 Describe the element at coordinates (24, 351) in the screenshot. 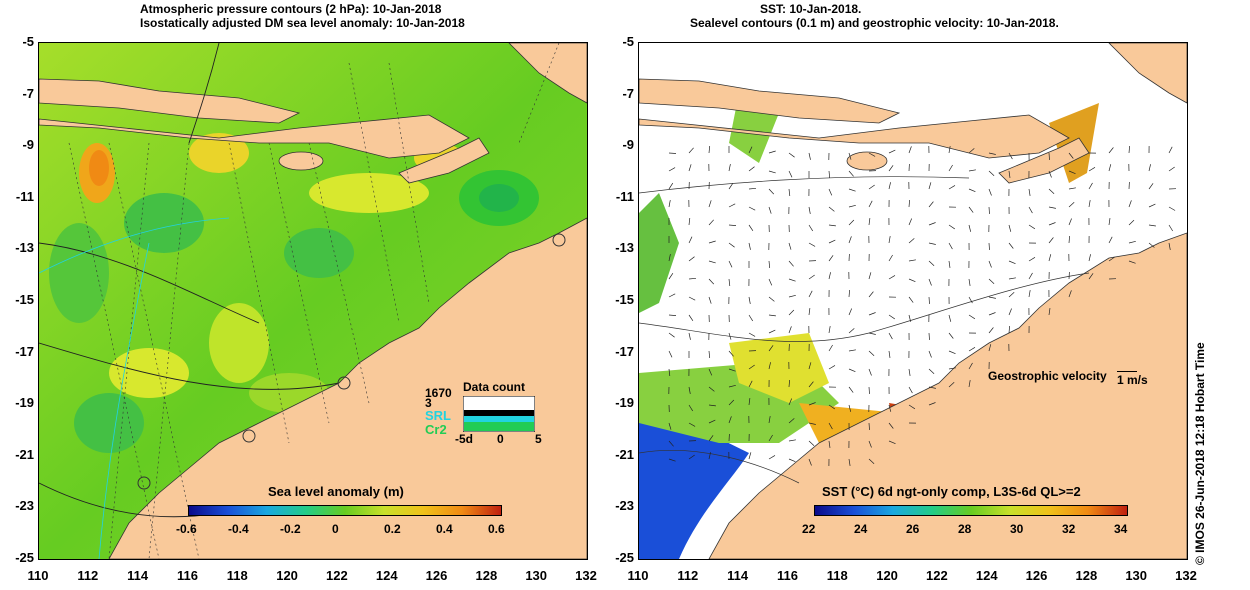

I see `y-tick-label: -17` at that location.